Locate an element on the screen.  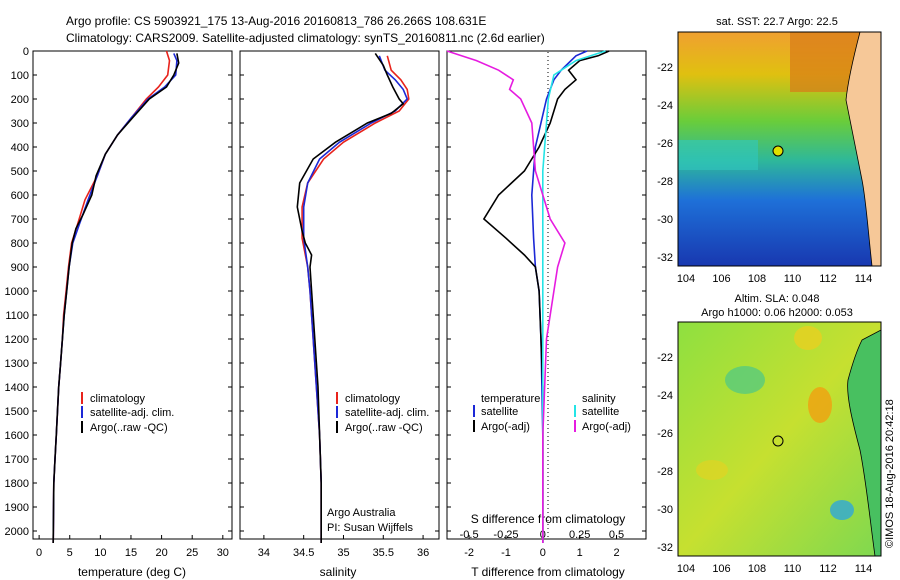
salinity-tick-label: 35 is located at coordinates (343, 553).